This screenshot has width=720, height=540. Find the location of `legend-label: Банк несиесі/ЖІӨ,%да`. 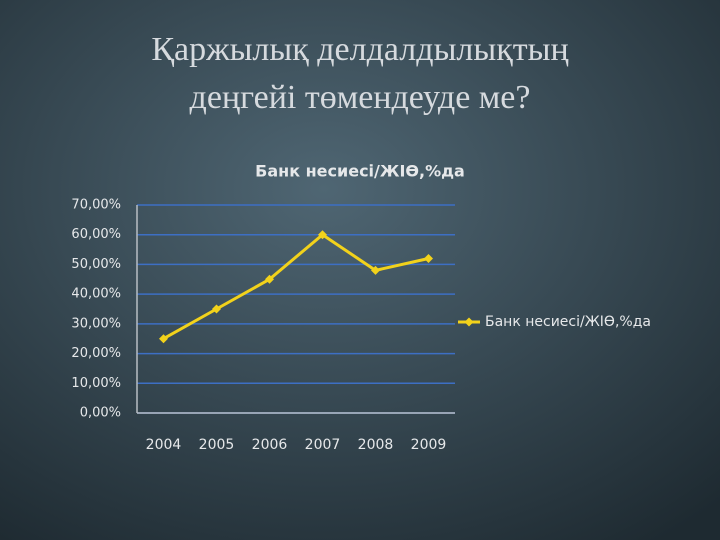

legend-label: Банк несиесі/ЖІӨ,%да is located at coordinates (568, 322).